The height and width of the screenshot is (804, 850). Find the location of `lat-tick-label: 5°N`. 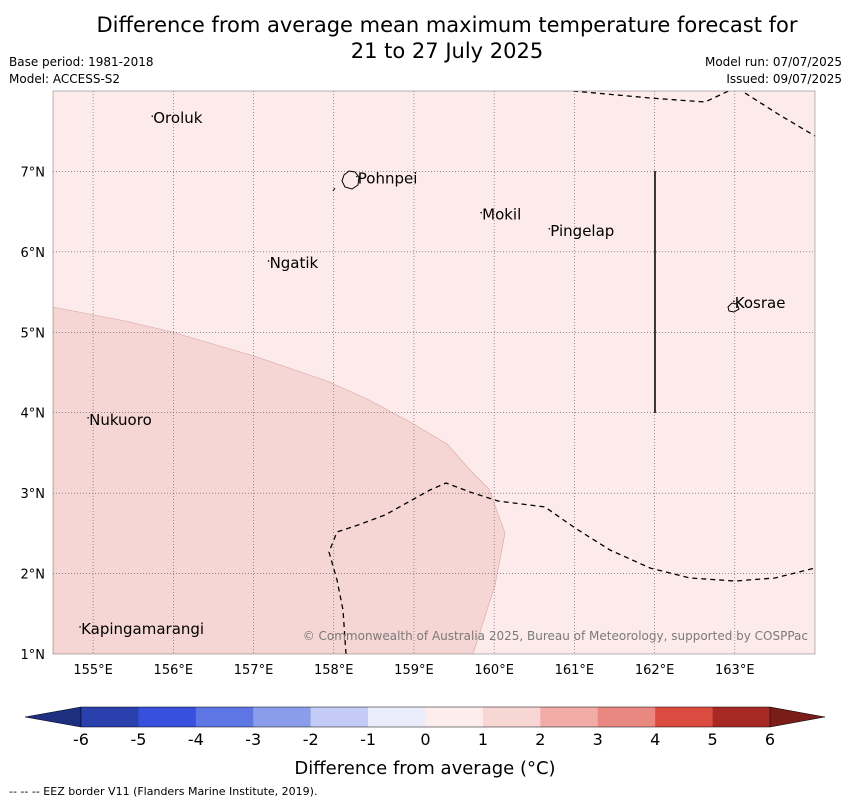

lat-tick-label: 5°N is located at coordinates (33, 333).